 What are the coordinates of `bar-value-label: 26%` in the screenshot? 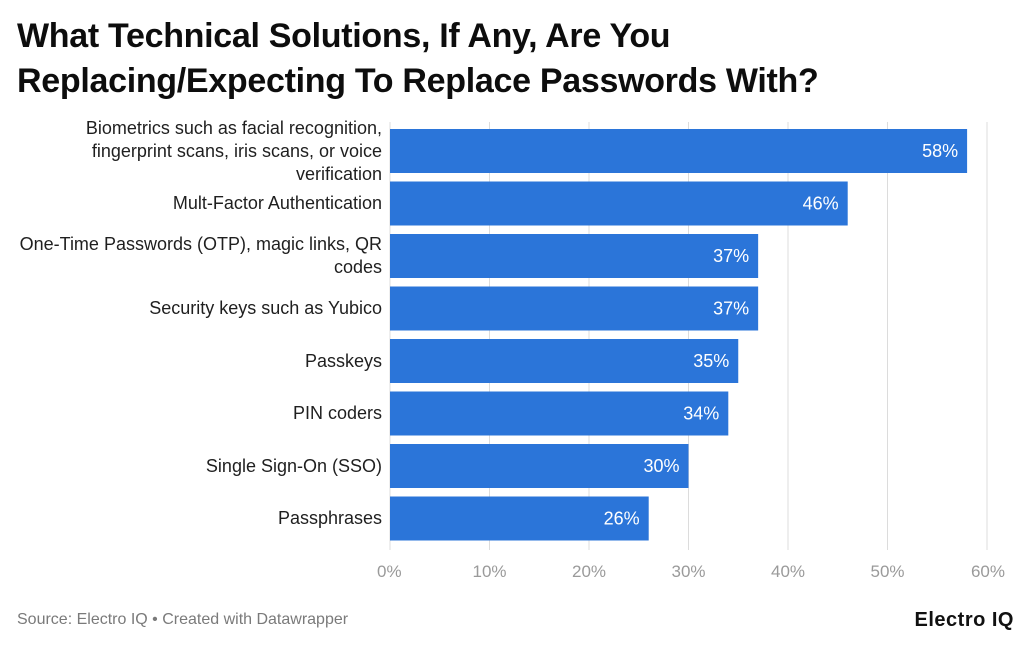 It's located at (622, 519).